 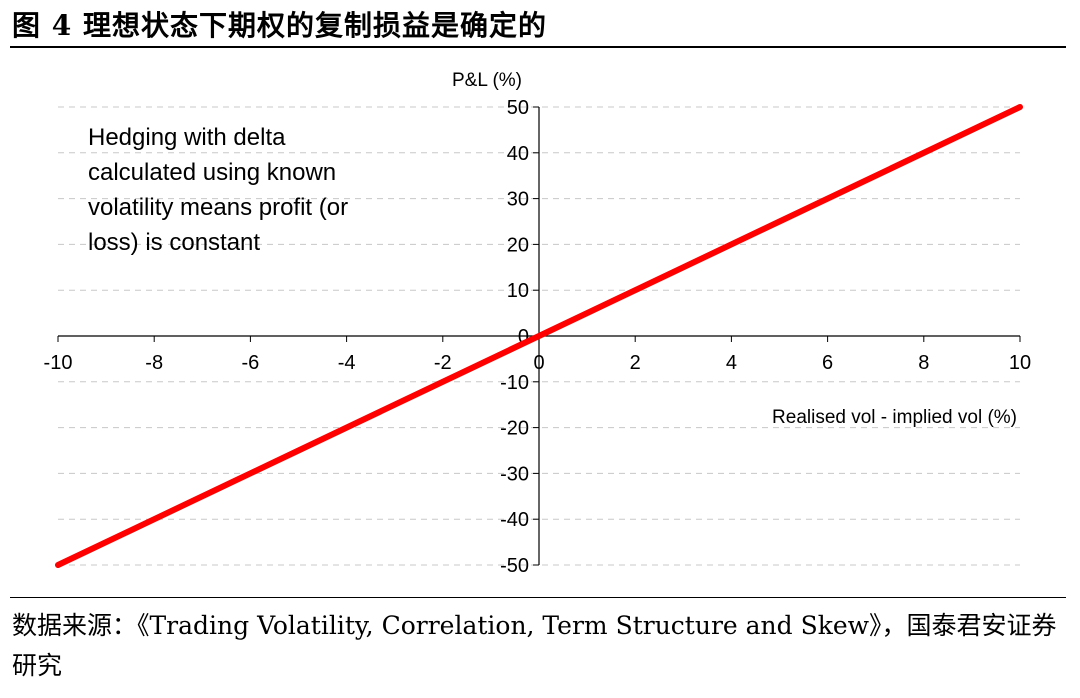 I want to click on y-axis-label: P&L (%), so click(x=487, y=80).